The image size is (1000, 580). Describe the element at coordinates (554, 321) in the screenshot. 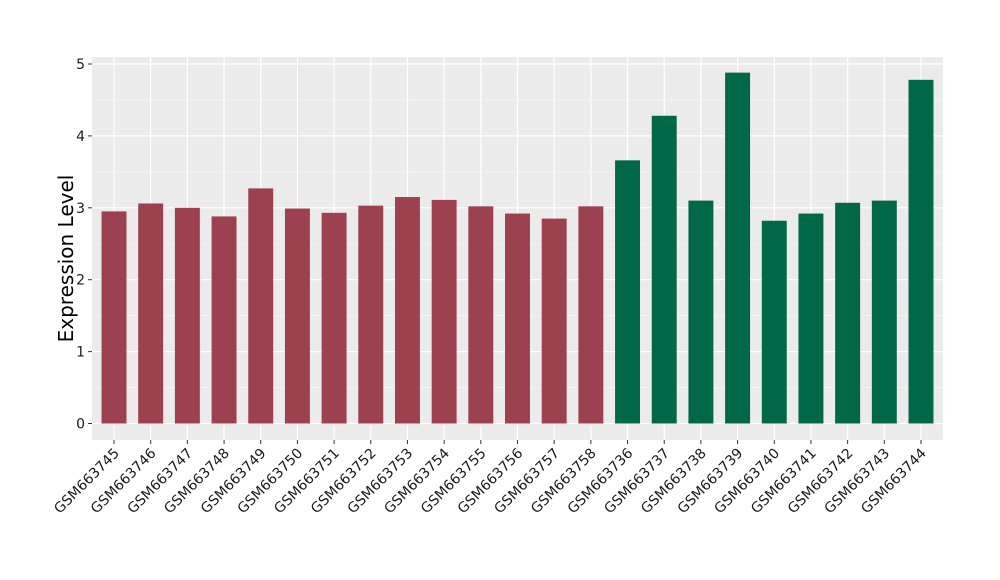

I see `bar-GSM663757` at that location.